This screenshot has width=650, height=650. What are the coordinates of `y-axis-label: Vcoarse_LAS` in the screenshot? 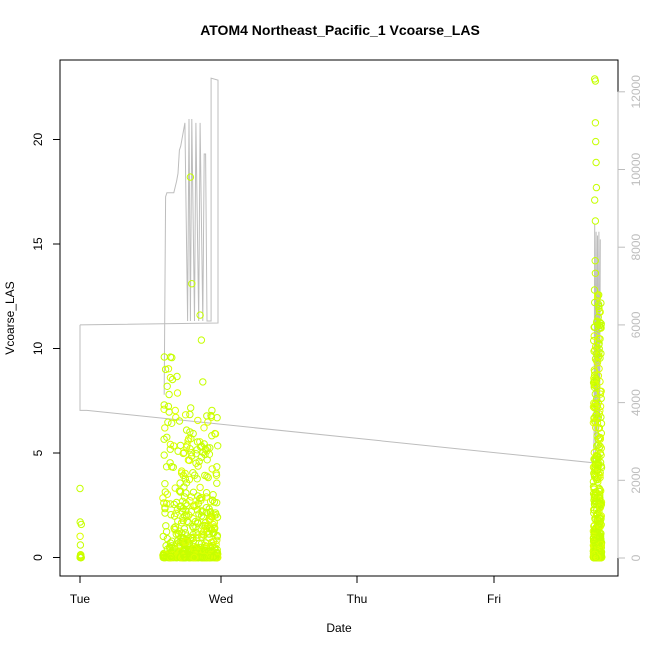 It's located at (10, 317).